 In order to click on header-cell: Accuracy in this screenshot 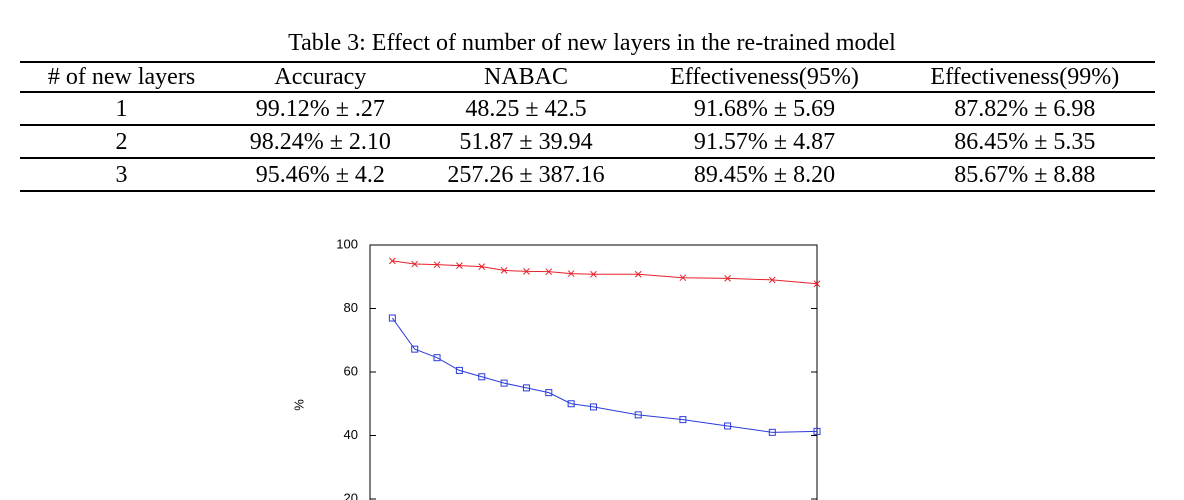, I will do `click(320, 77)`.